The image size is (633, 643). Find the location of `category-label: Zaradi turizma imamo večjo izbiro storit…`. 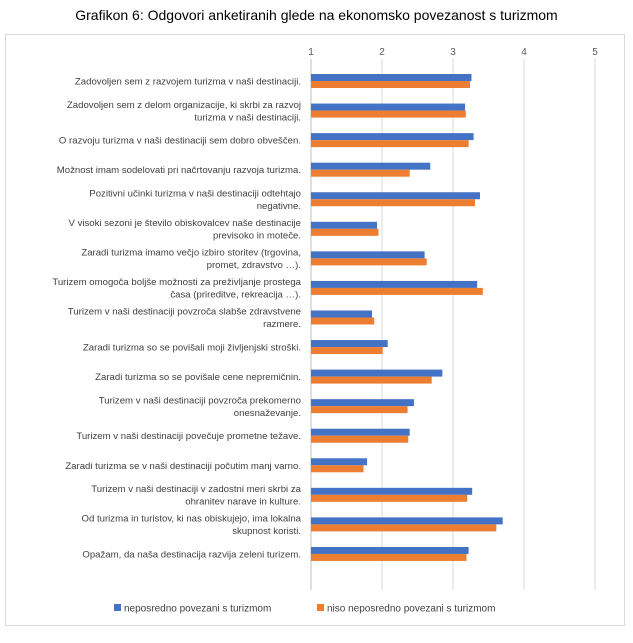

category-label: Zaradi turizma imamo večjo izbiro storit… is located at coordinates (191, 253).